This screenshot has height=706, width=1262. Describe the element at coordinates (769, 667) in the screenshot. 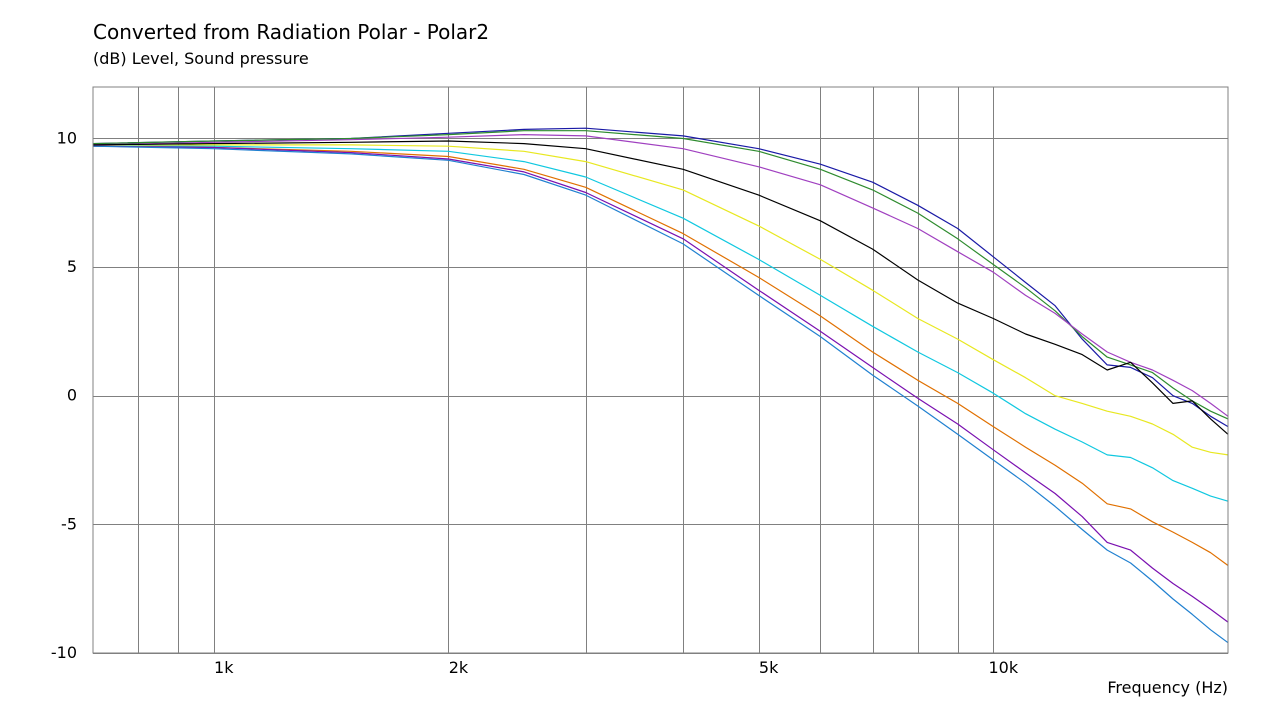

I see `x-tick-label: 5k` at that location.